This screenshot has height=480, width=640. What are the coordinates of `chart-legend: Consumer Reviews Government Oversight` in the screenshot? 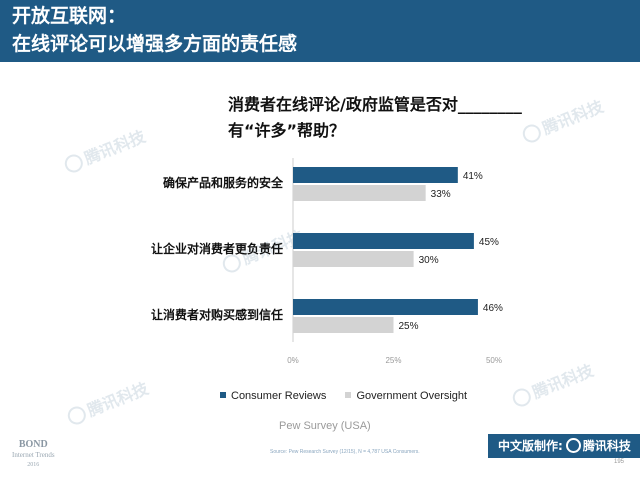 It's located at (351, 396).